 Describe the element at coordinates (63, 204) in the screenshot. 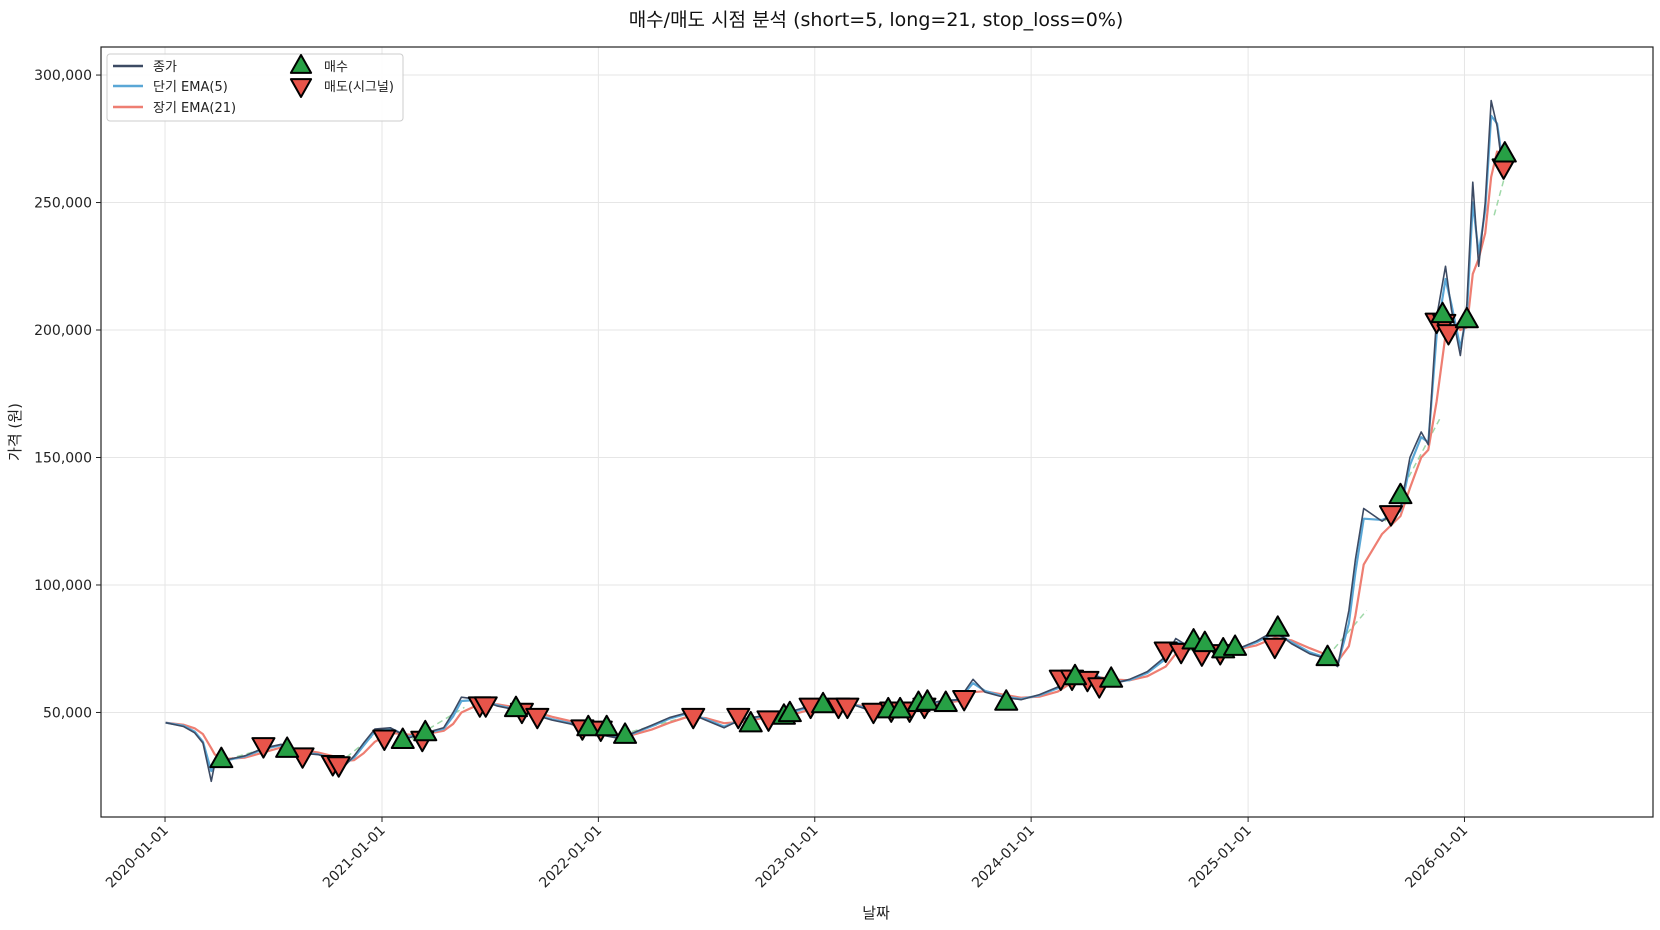

I see `y-tick-label-4: 250,000` at that location.